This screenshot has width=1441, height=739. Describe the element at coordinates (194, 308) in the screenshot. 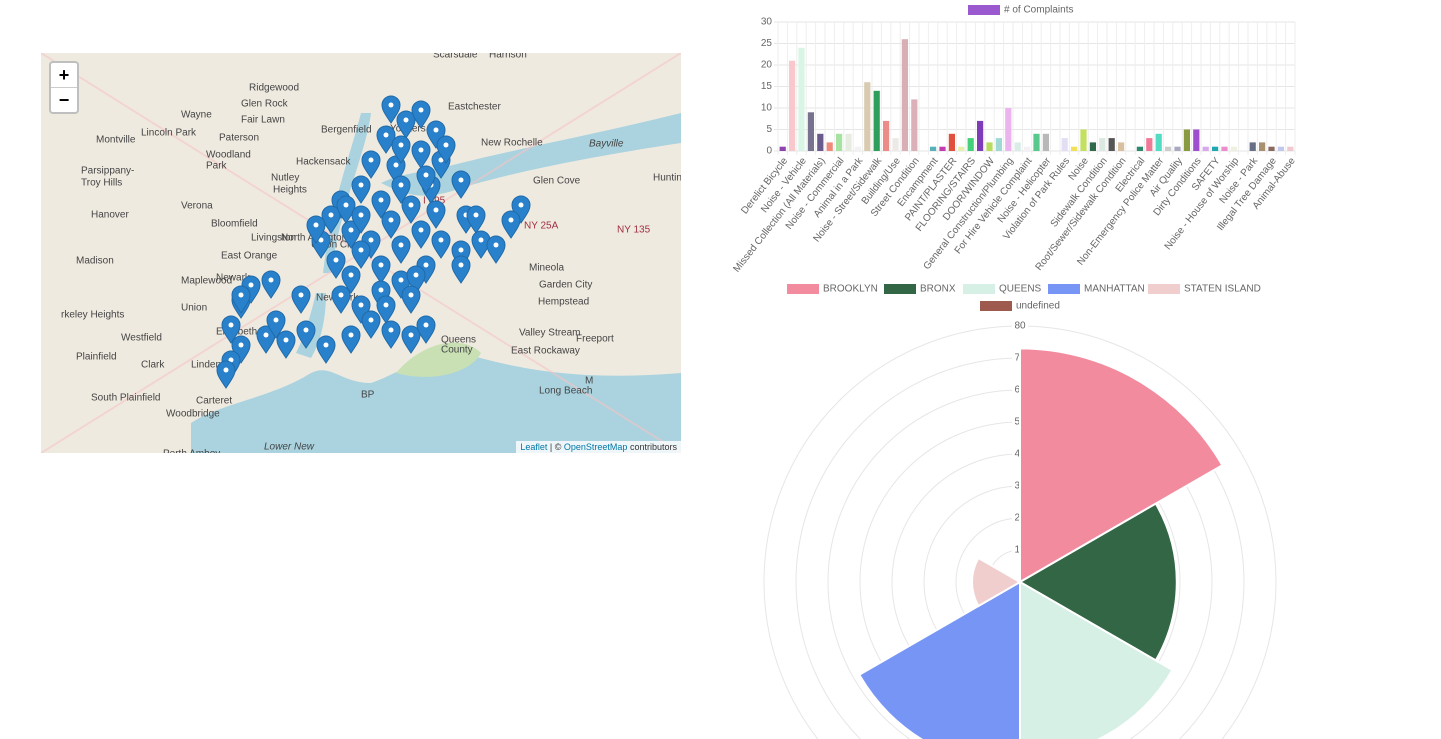

I see `place-label: Union` at that location.